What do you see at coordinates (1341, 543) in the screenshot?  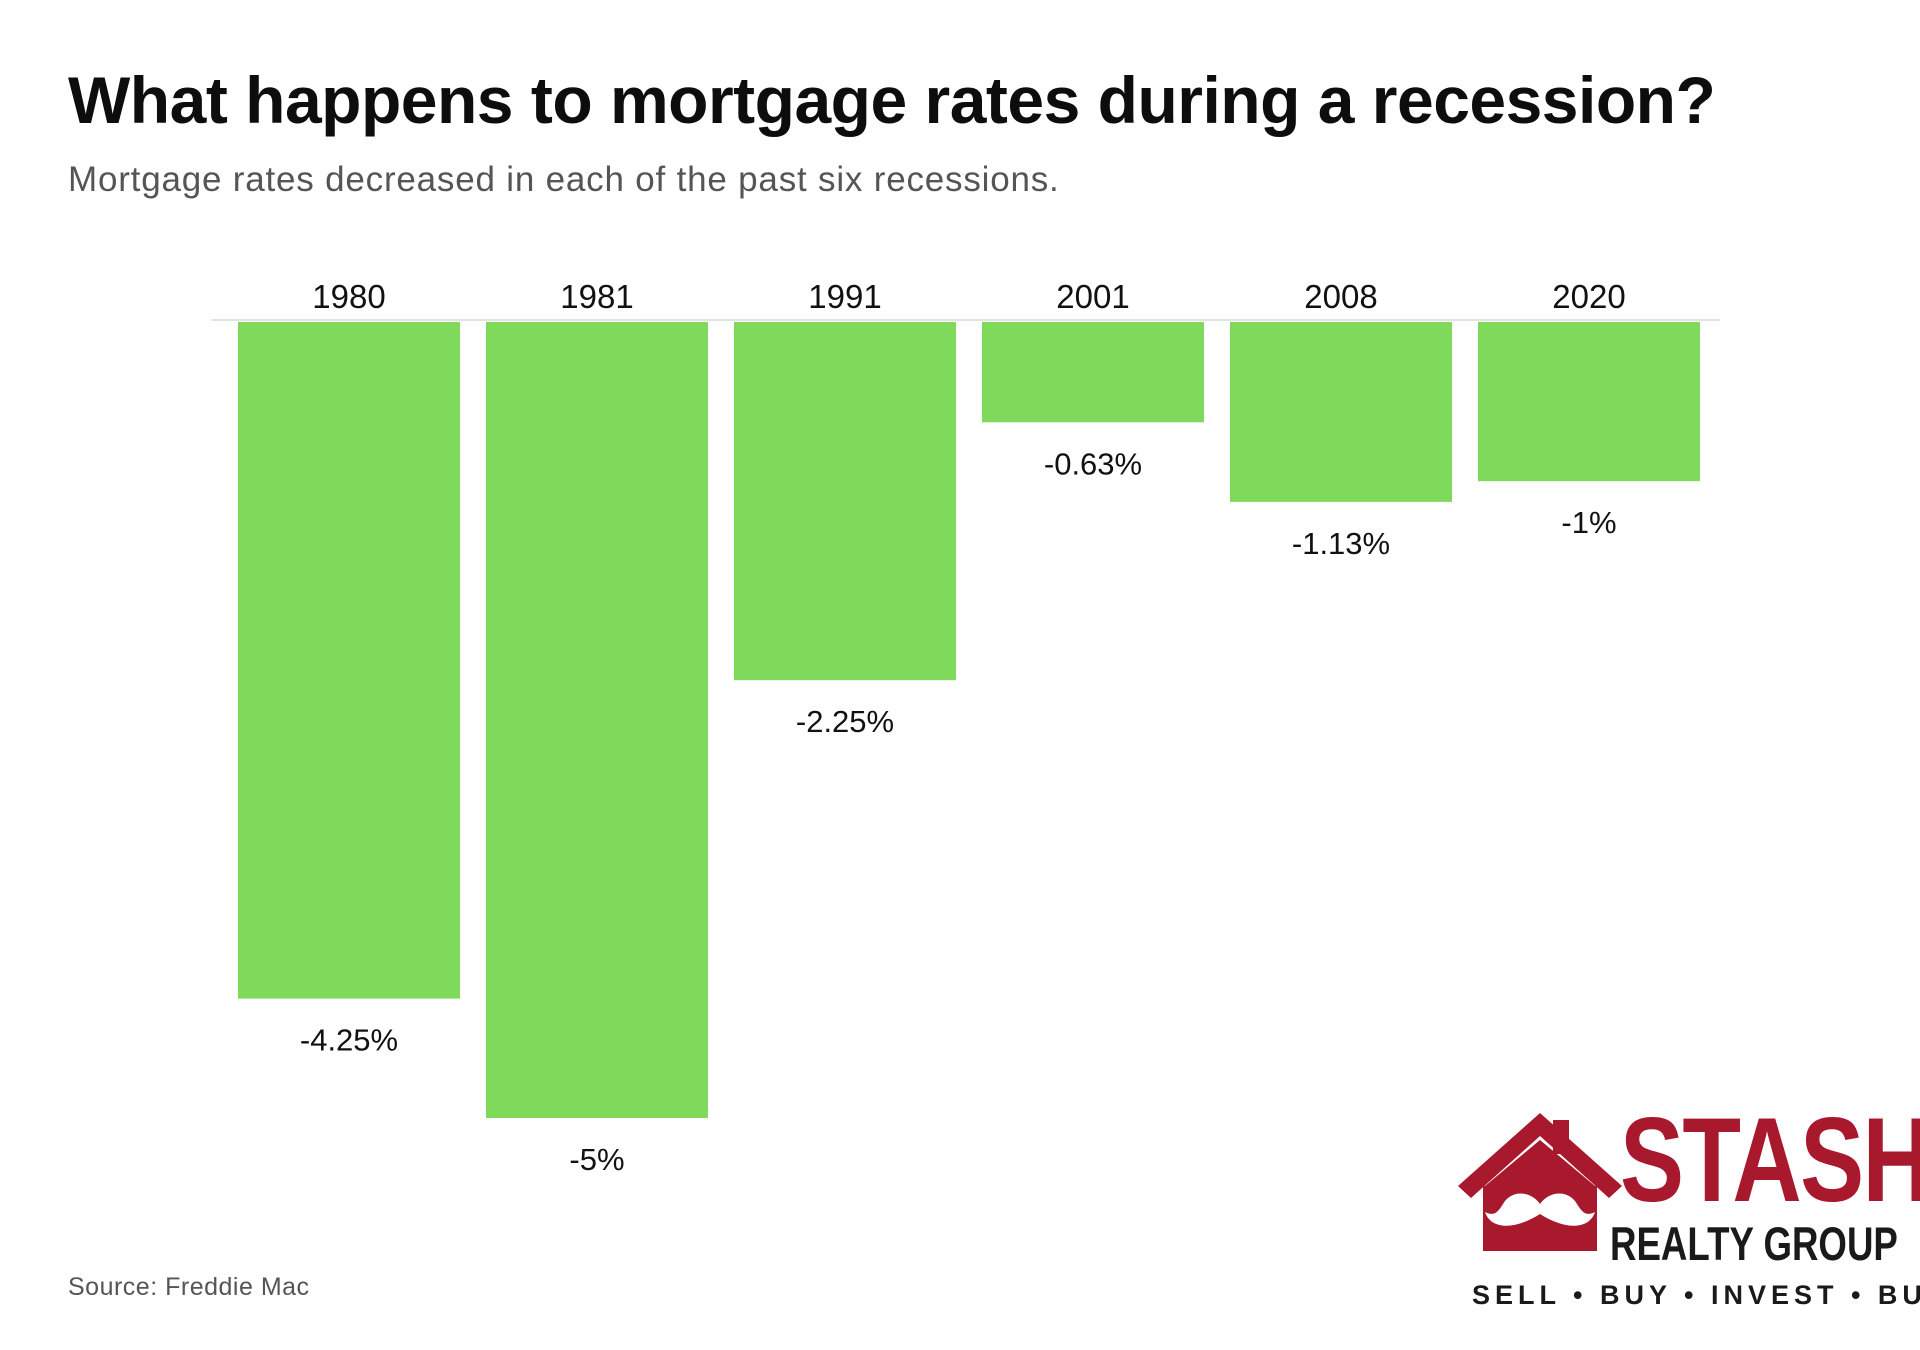 I see `value-label-2008: -1.13%` at bounding box center [1341, 543].